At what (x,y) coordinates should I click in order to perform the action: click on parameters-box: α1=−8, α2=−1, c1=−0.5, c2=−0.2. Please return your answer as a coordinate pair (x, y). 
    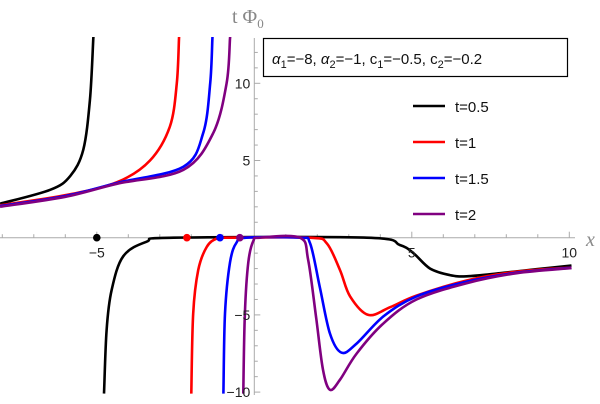
    Looking at the image, I should click on (415, 57).